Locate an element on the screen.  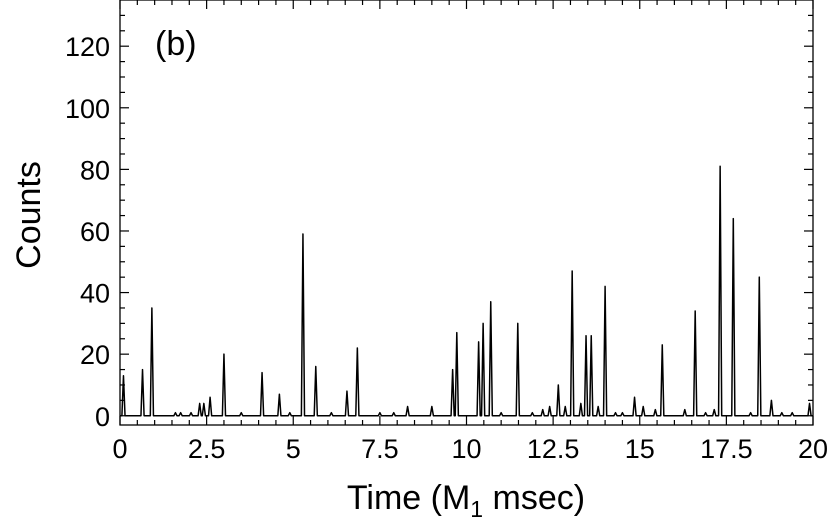
x-tick-label: 15 is located at coordinates (640, 449).